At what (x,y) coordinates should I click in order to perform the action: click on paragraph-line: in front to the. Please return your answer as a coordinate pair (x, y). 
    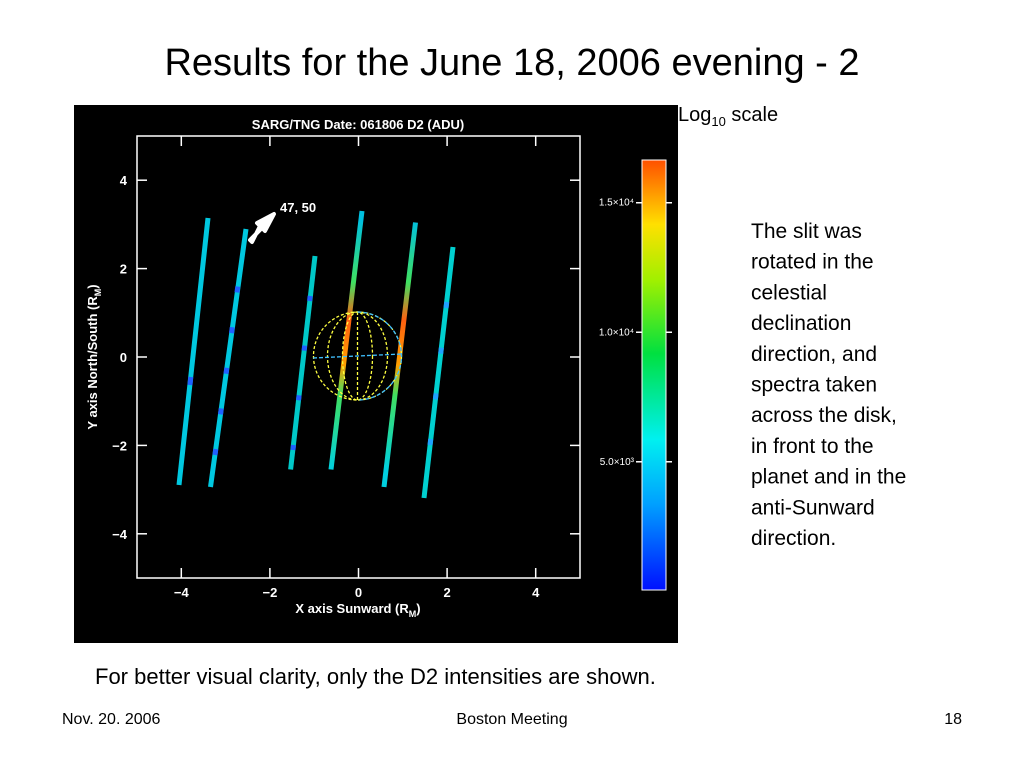
    Looking at the image, I should click on (812, 446).